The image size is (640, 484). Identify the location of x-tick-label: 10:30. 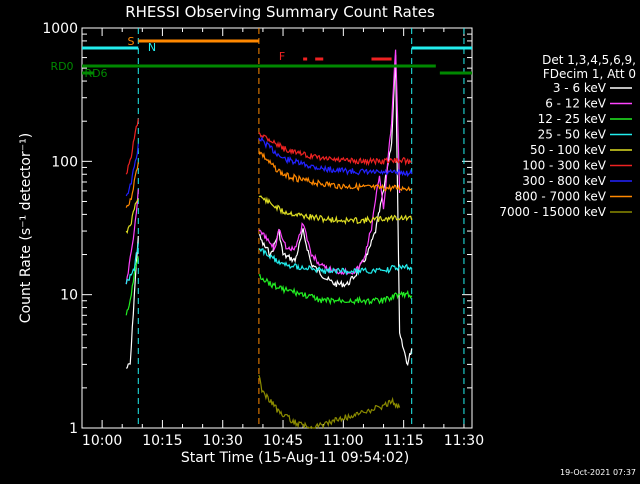
(223, 441).